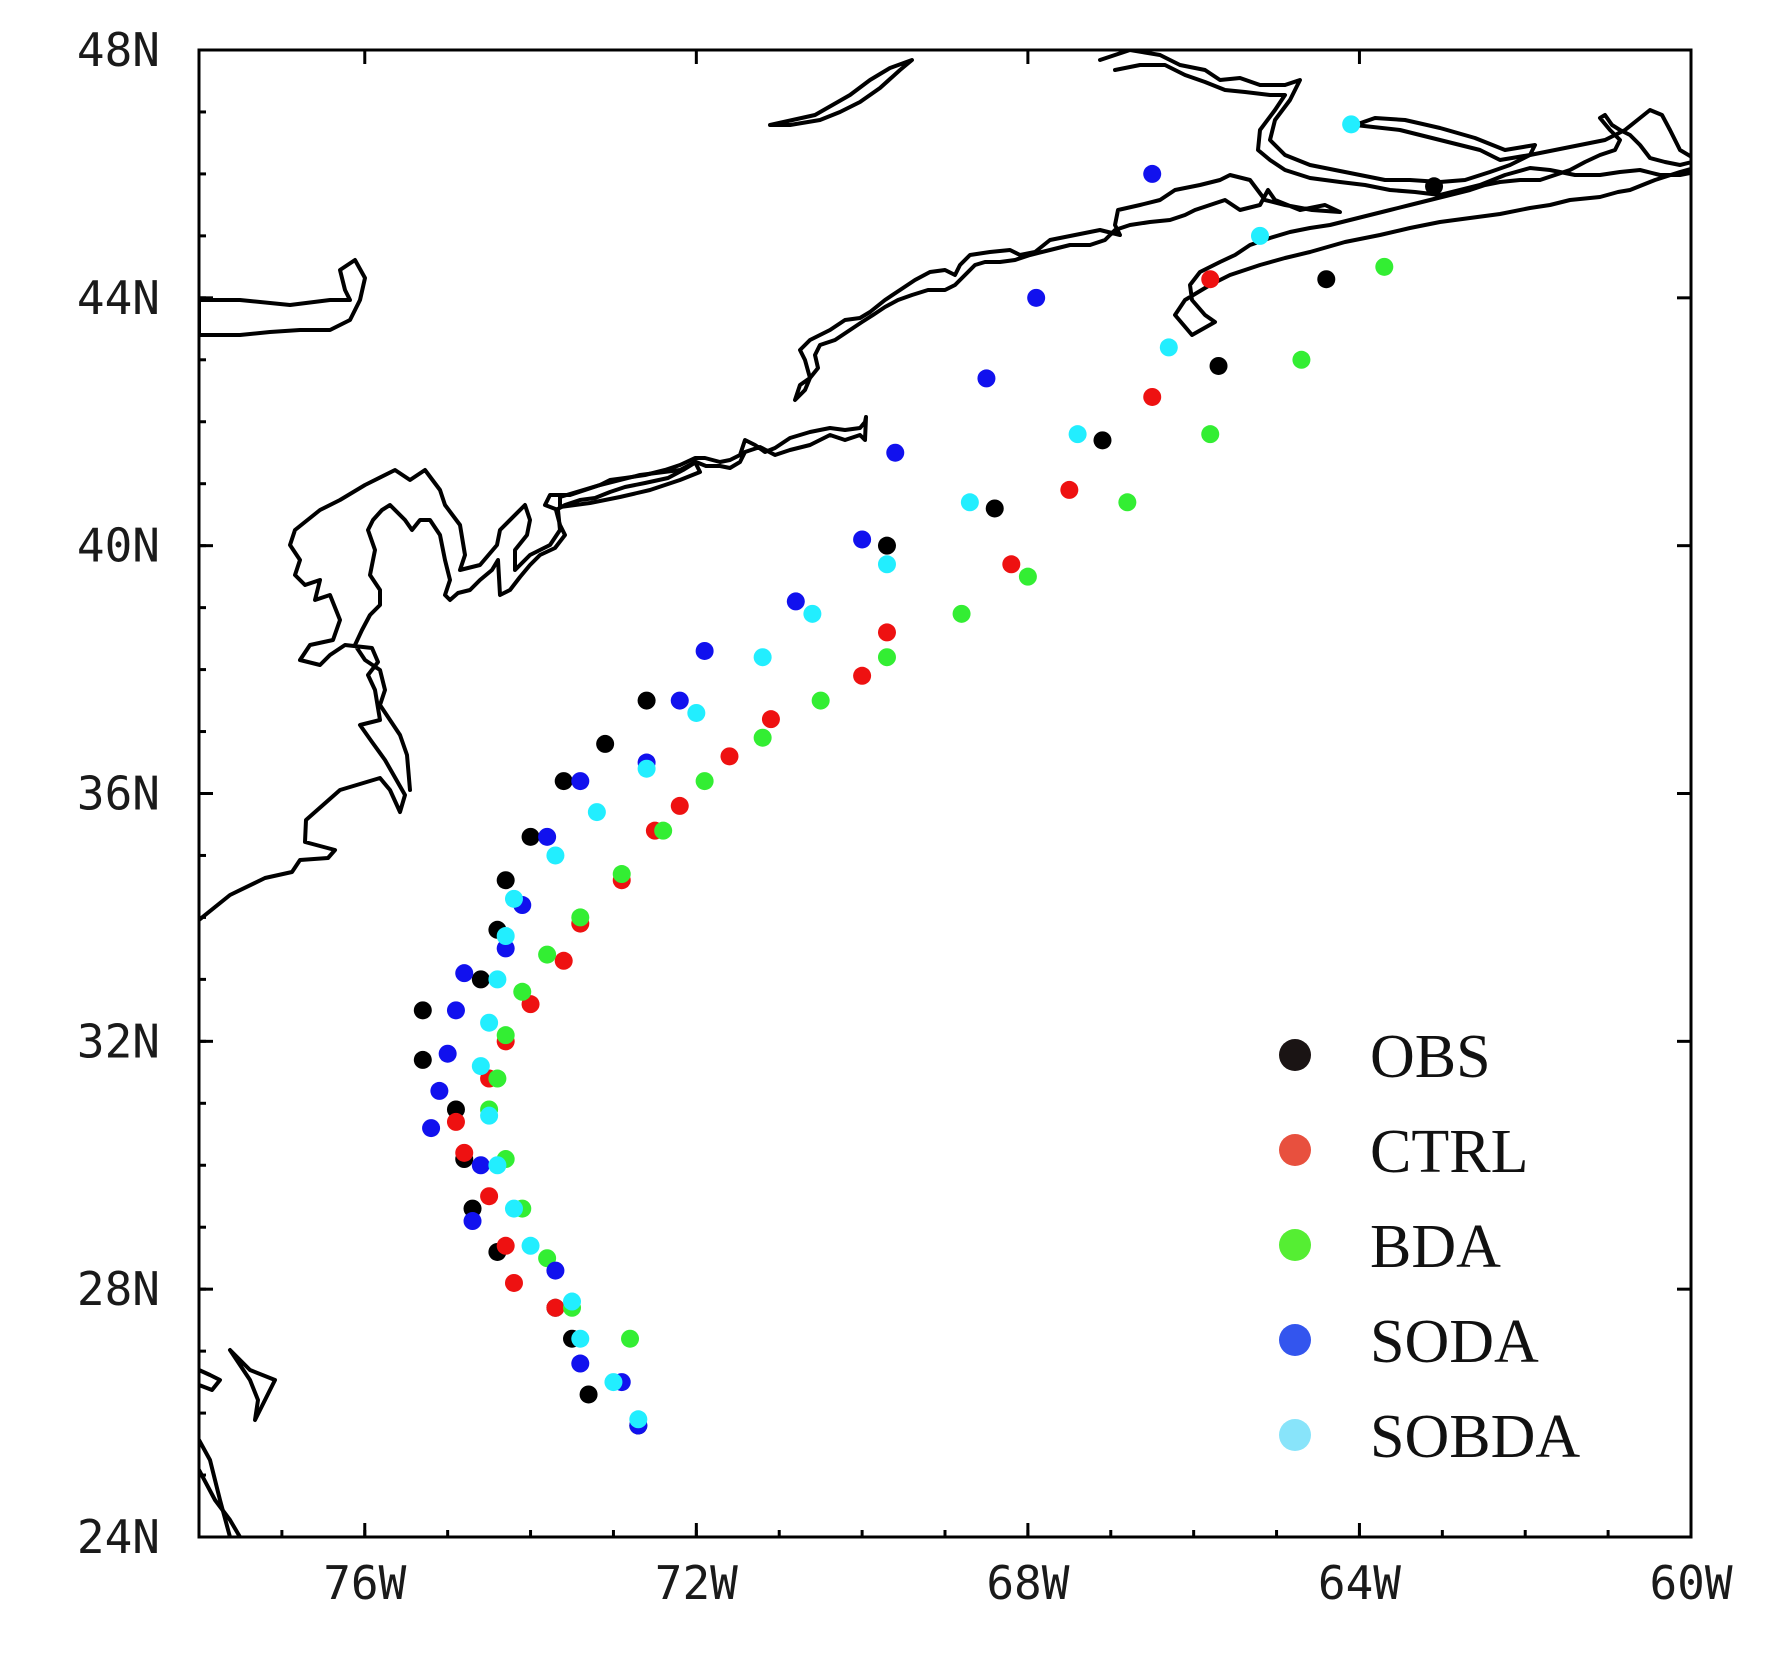 The width and height of the screenshot is (1768, 1659). What do you see at coordinates (1295, 1245) in the screenshot?
I see `legend-marker-bda` at bounding box center [1295, 1245].